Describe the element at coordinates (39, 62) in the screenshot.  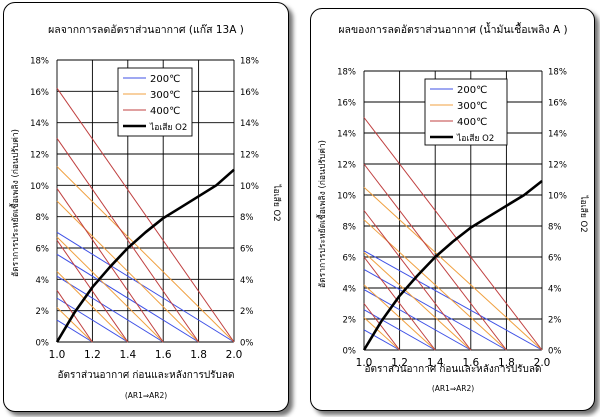
I see `y-tick-label-left: 18%` at that location.